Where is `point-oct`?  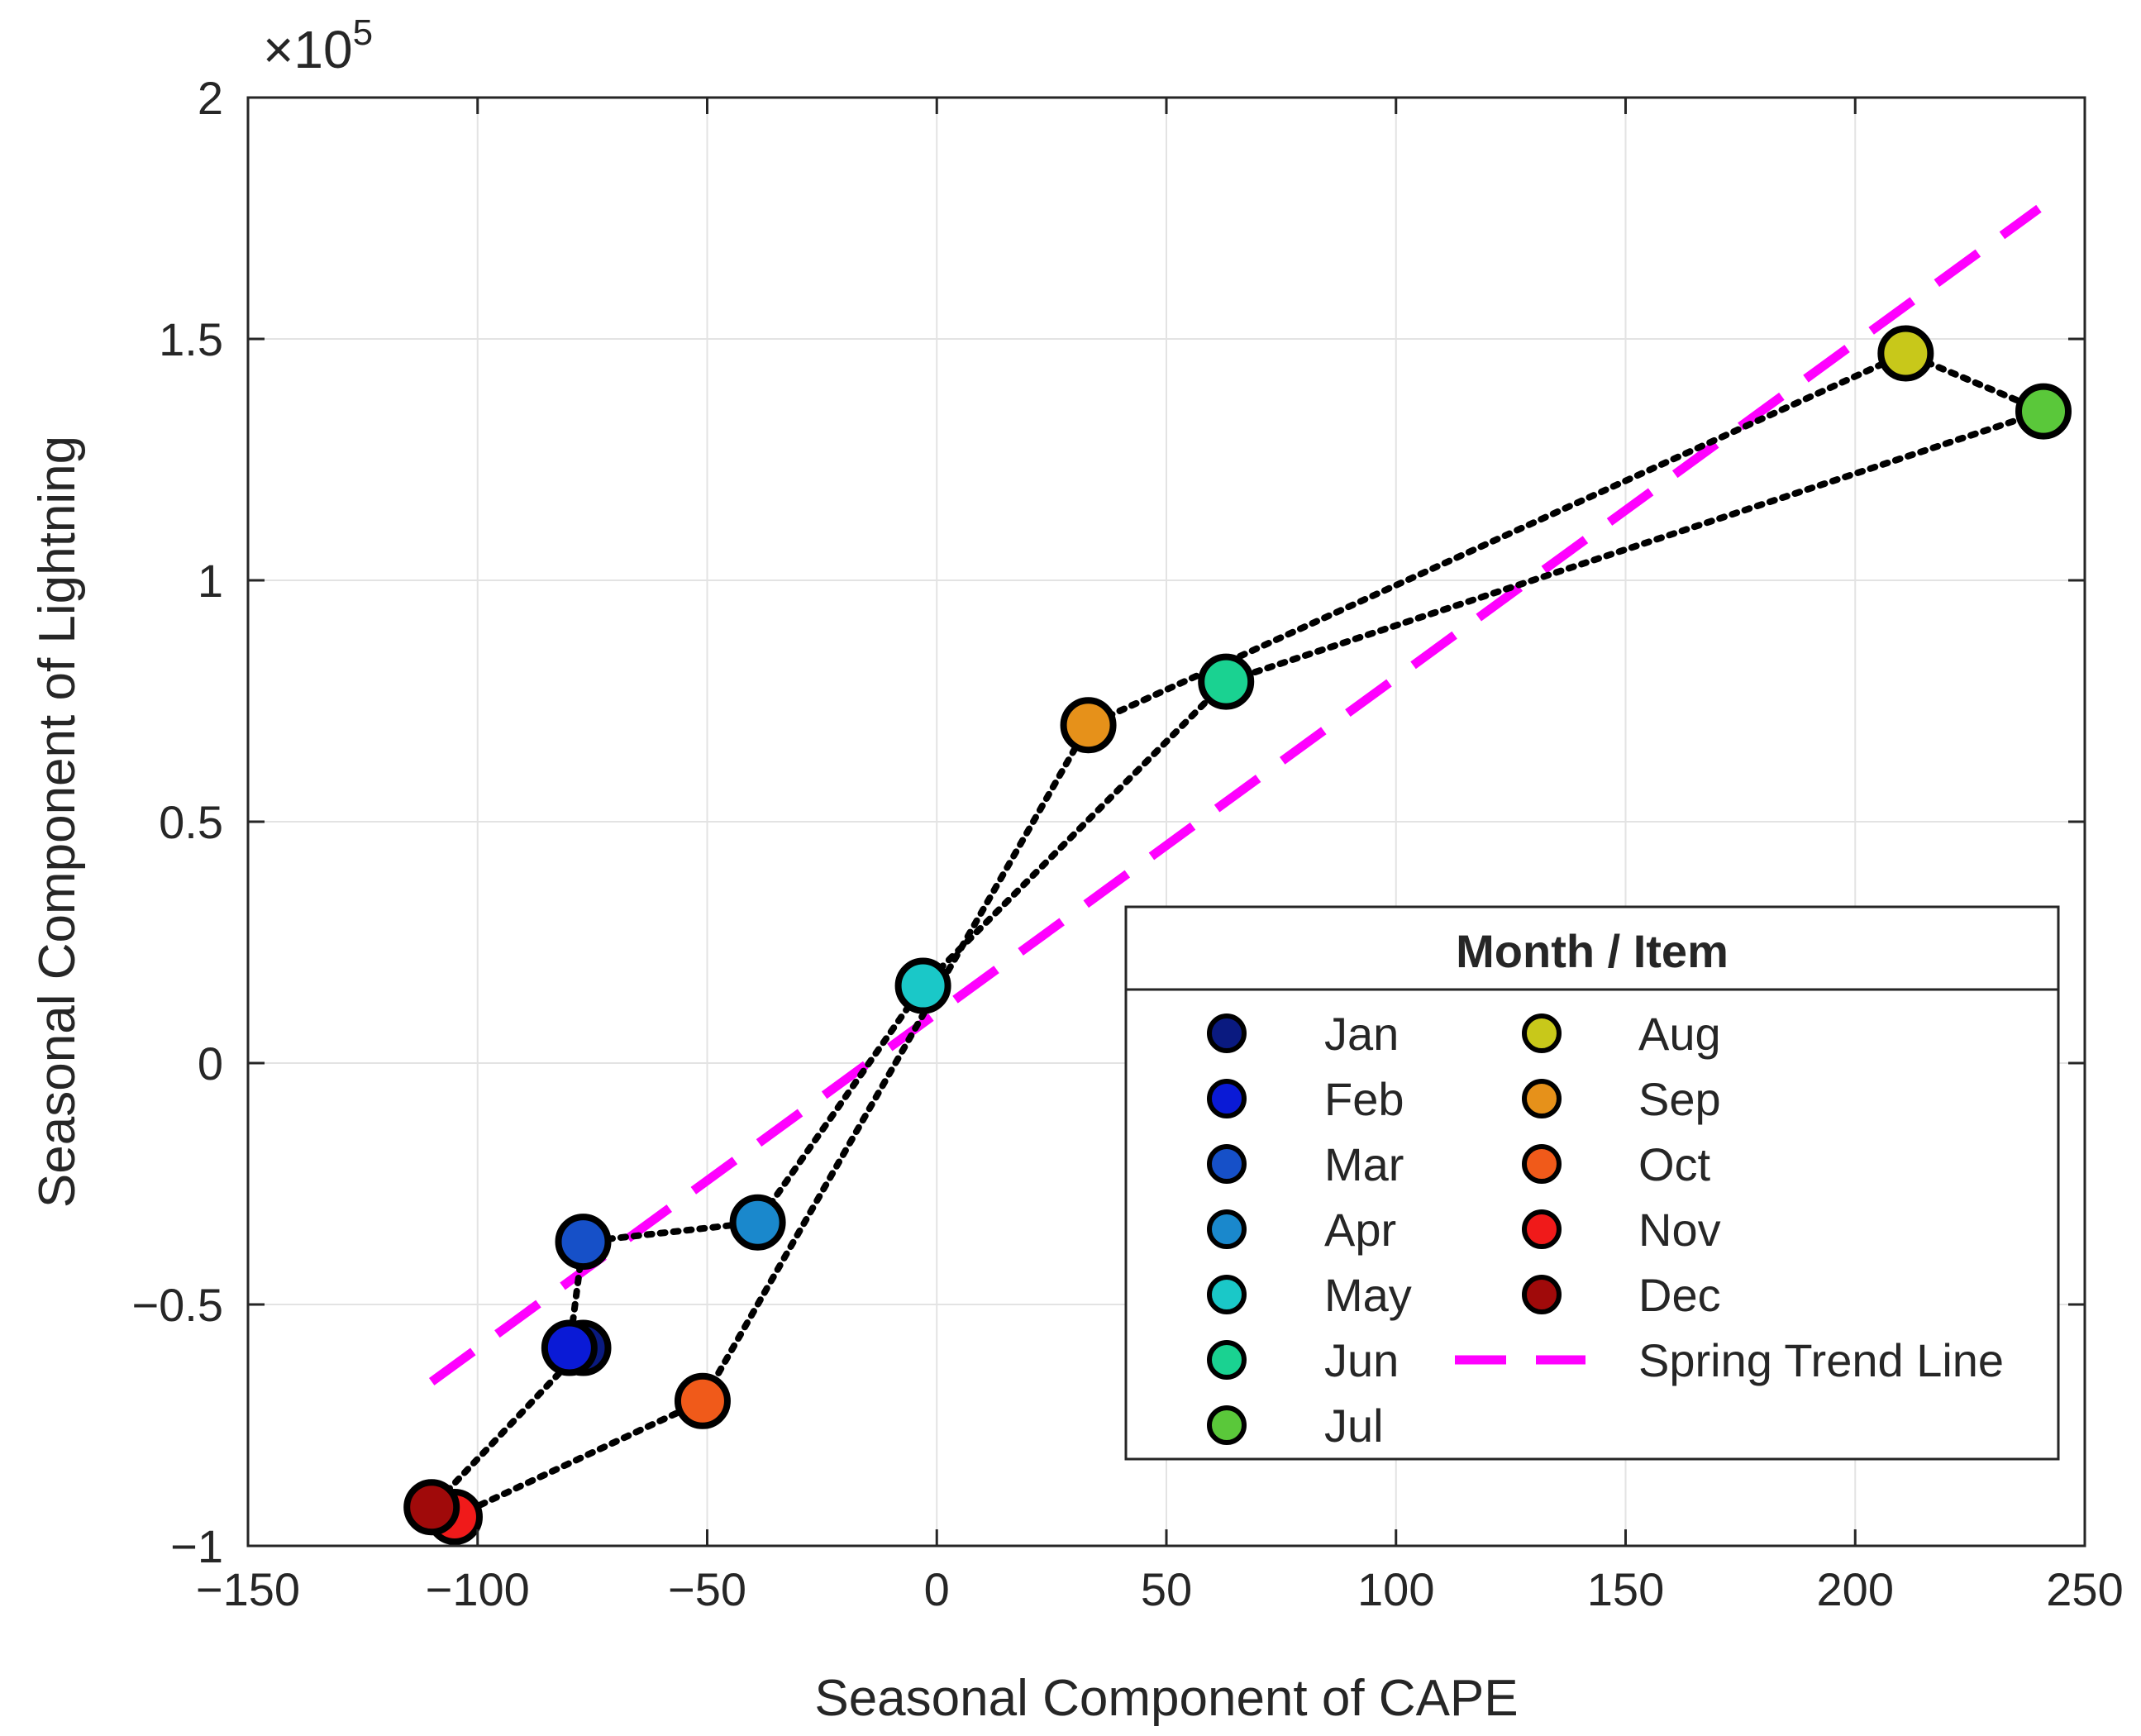
point-oct is located at coordinates (702, 1400).